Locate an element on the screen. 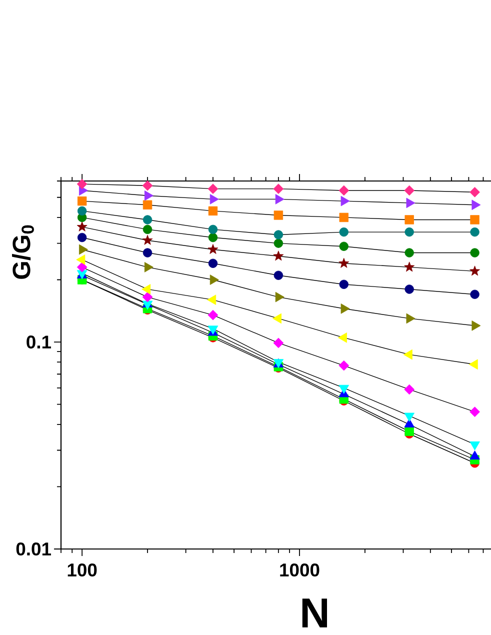 Image resolution: width=491 pixels, height=635 pixels. x-tick-label: 1000 is located at coordinates (300, 570).